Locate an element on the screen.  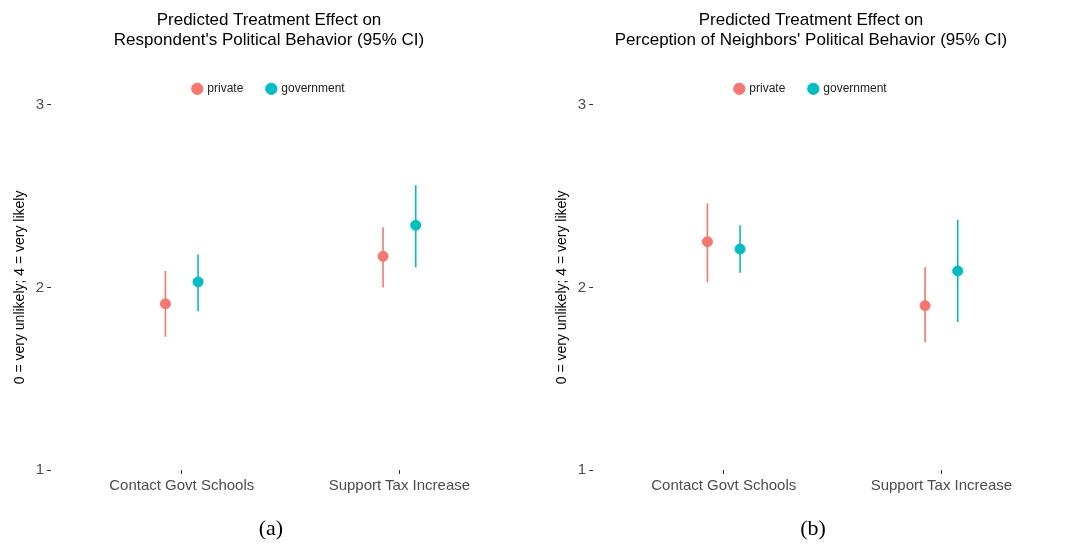
chart-title: Predicted Treatment Effect on Perception of Neighbors' Political Behavior (95% CI) is located at coordinates (811, 29).